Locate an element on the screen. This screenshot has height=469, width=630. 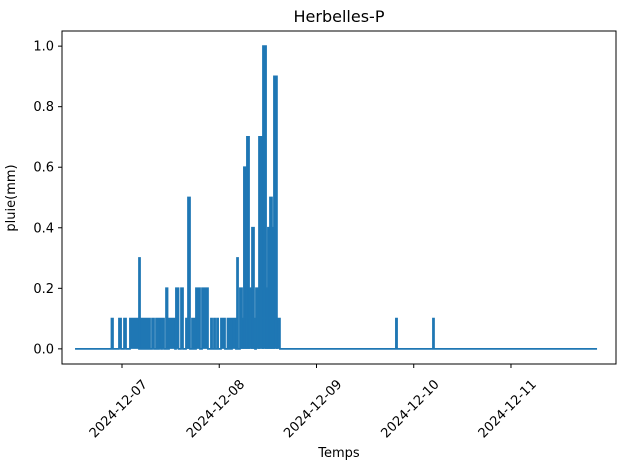
y-tick-label: 0.6 is located at coordinates (43, 168).